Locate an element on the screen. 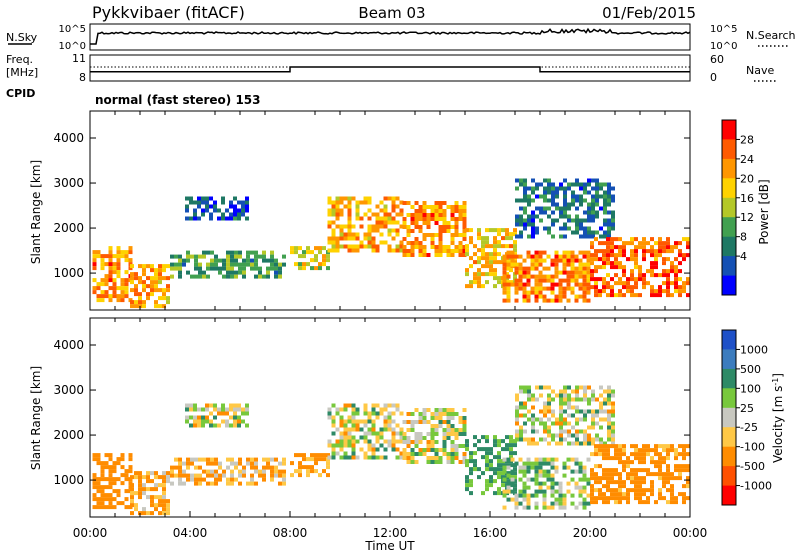 Image resolution: width=800 pixels, height=554 pixels. x-tick-label: 00:00 is located at coordinates (690, 533).